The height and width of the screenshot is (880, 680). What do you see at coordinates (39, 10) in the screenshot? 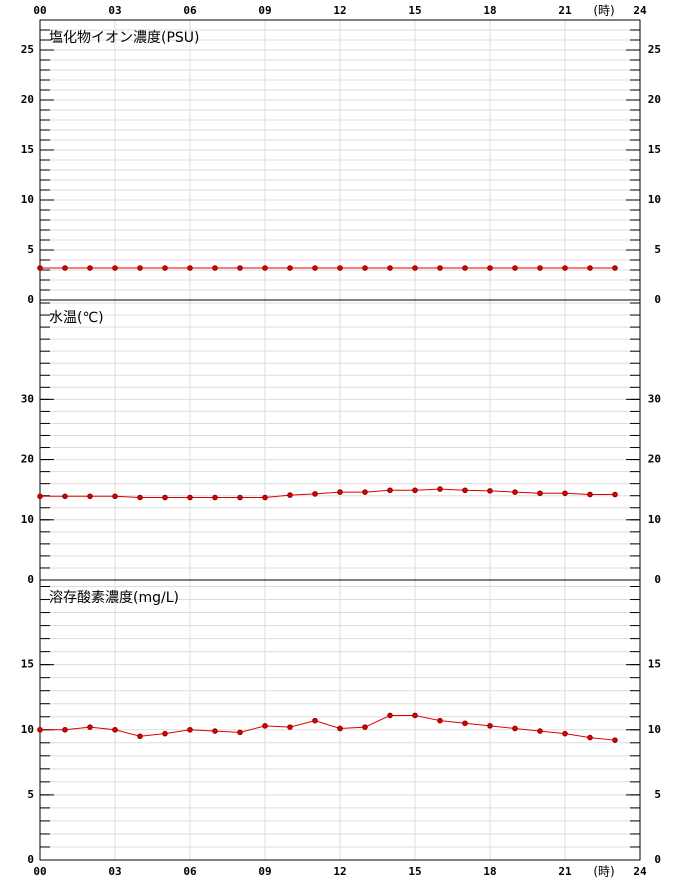
I see `x-tick-label: 00` at bounding box center [39, 10].